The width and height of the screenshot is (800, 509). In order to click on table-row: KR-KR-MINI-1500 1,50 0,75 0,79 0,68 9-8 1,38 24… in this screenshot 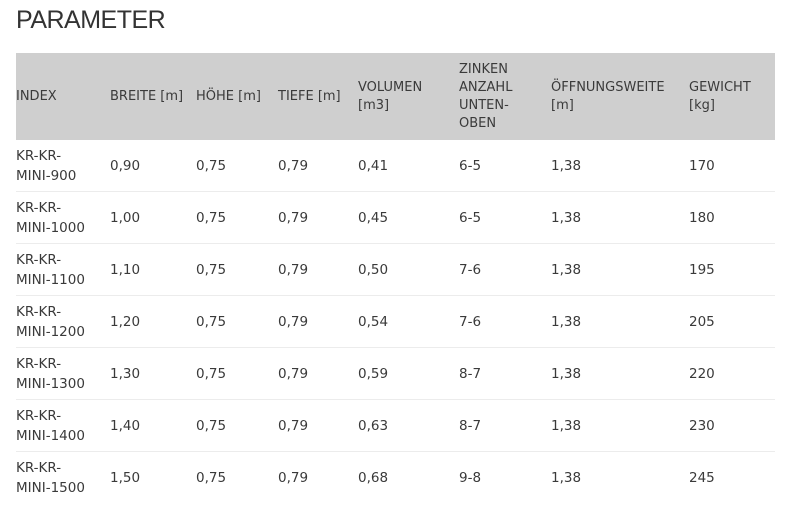, I will do `click(395, 478)`.